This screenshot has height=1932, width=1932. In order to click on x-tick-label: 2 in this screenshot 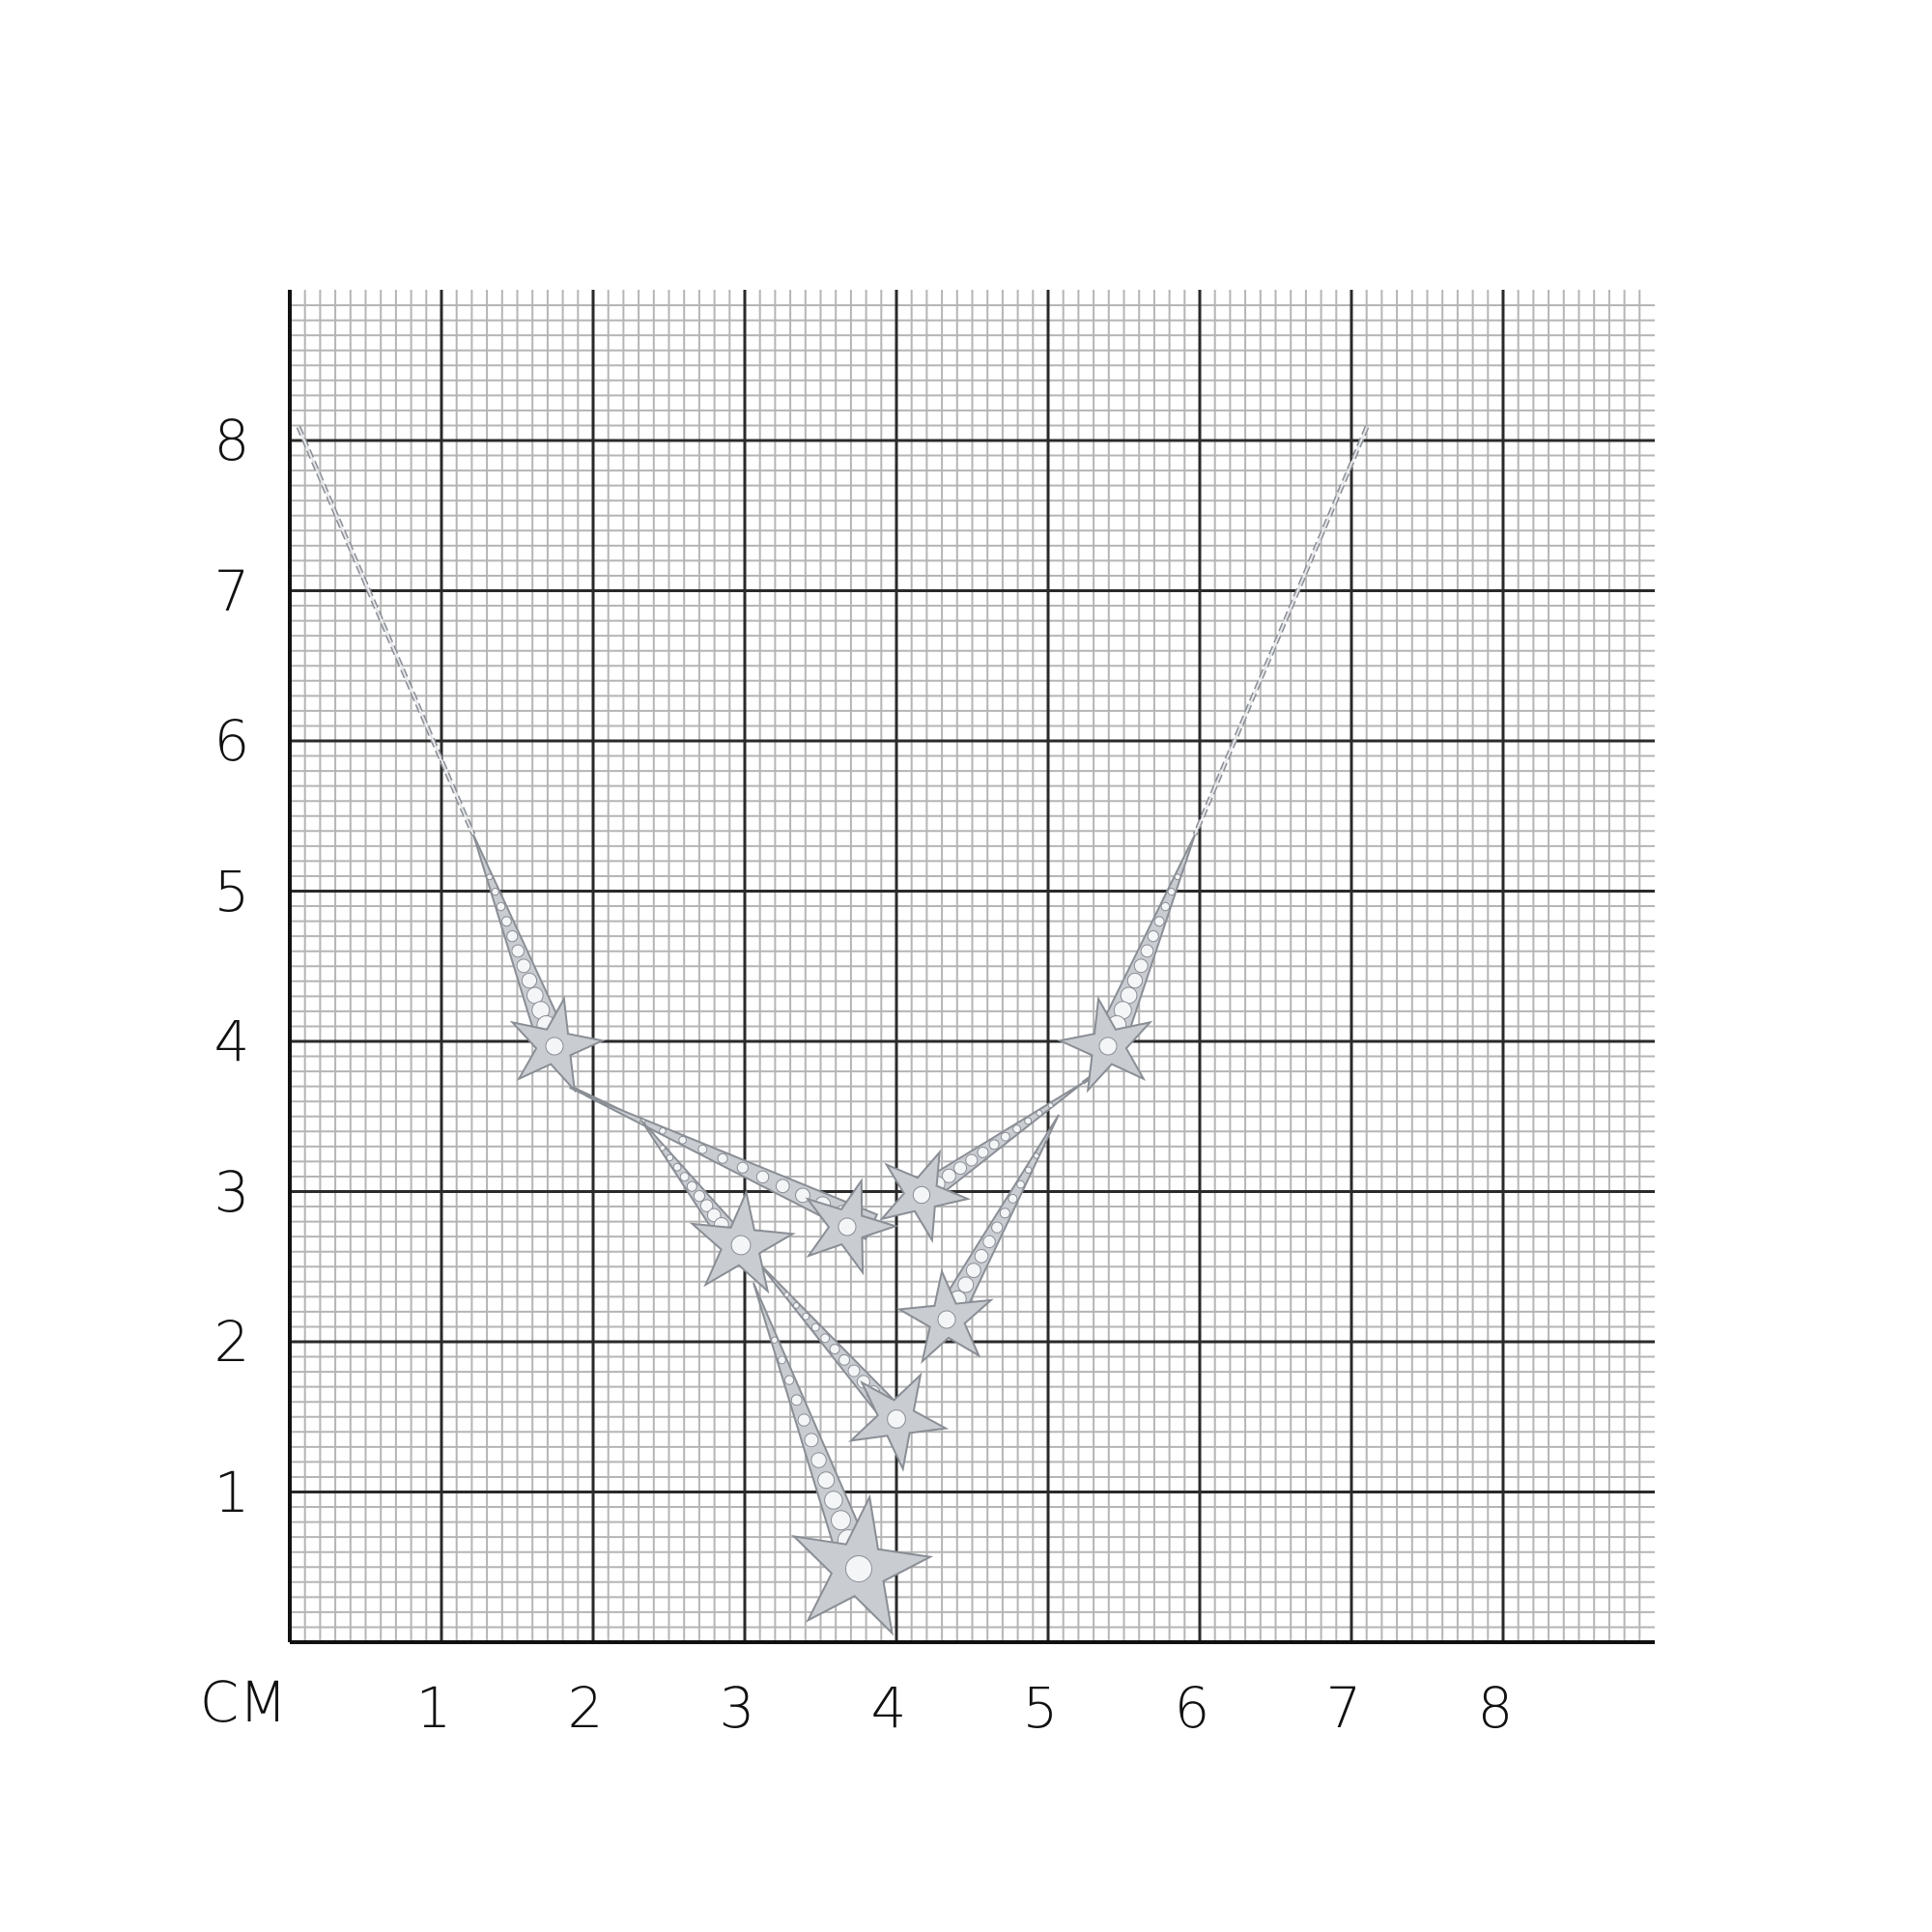, I will do `click(585, 1708)`.